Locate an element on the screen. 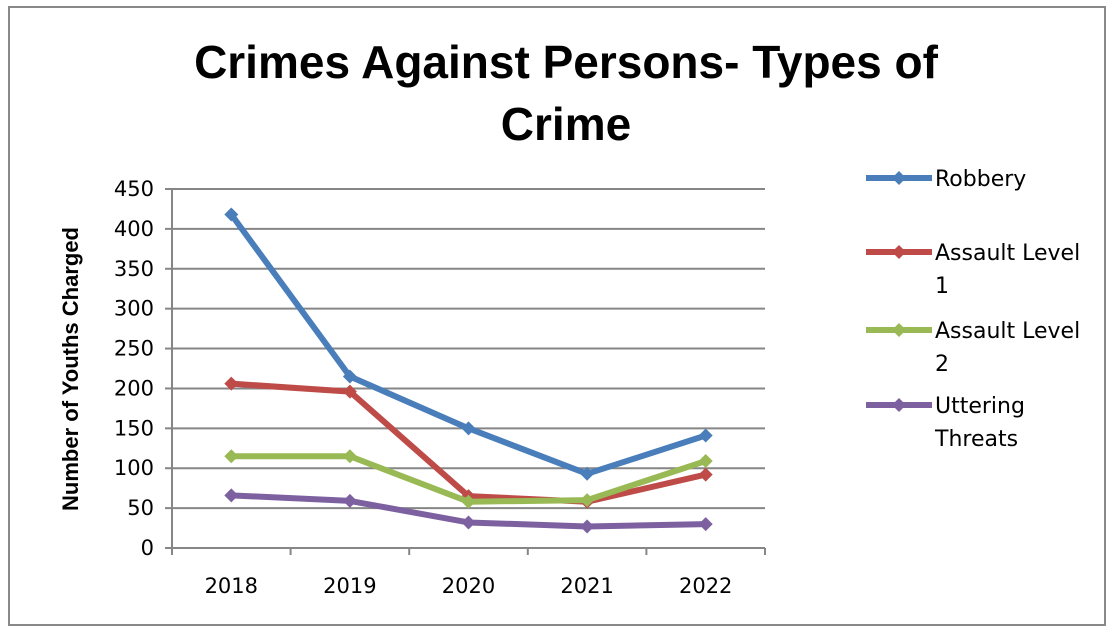 Image resolution: width=1112 pixels, height=626 pixels. legend-label-line-uttering-threats-1: Threats is located at coordinates (976, 439).